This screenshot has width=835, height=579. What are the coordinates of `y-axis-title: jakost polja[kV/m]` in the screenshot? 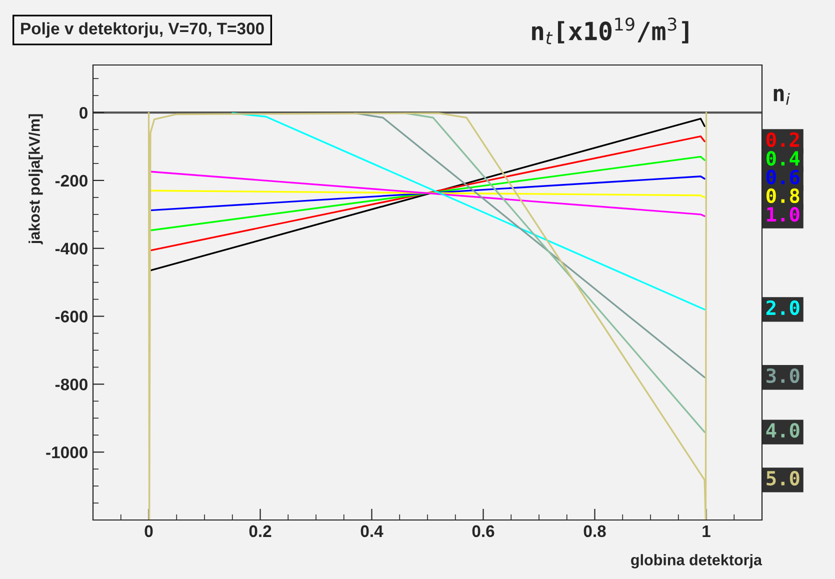 It's located at (35, 179).